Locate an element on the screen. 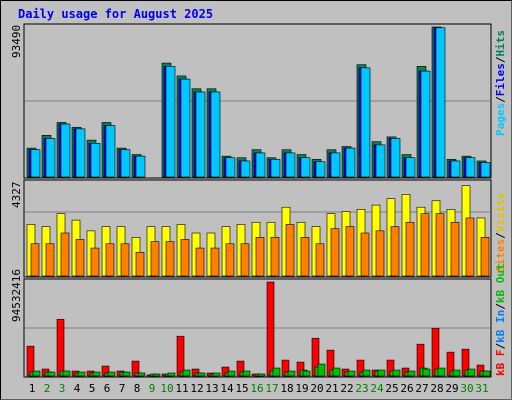 This screenshot has height=400, width=512. day-label-25: 25 is located at coordinates (392, 388).